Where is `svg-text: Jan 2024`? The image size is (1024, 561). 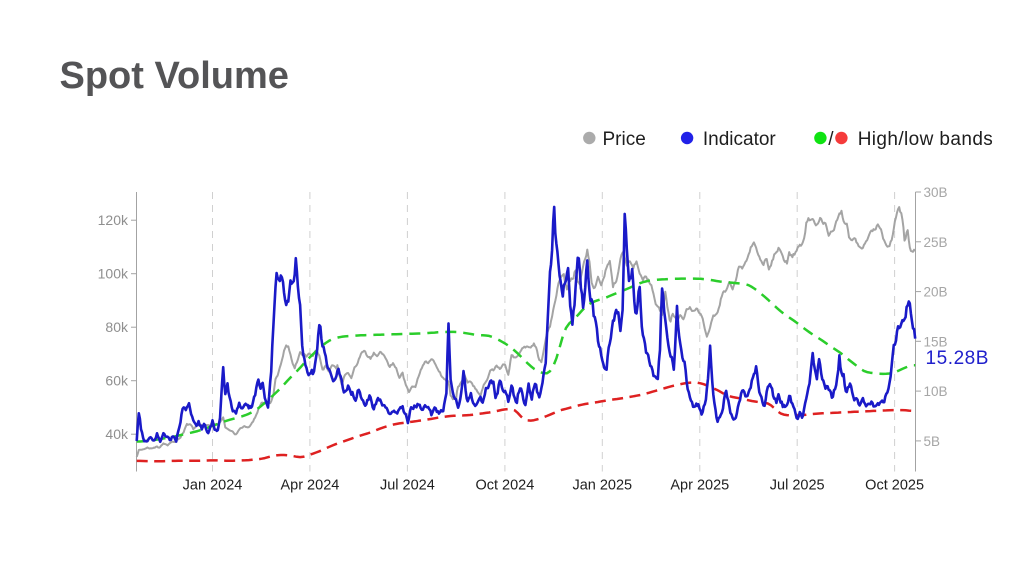 svg-text: Jan 2024 is located at coordinates (213, 486).